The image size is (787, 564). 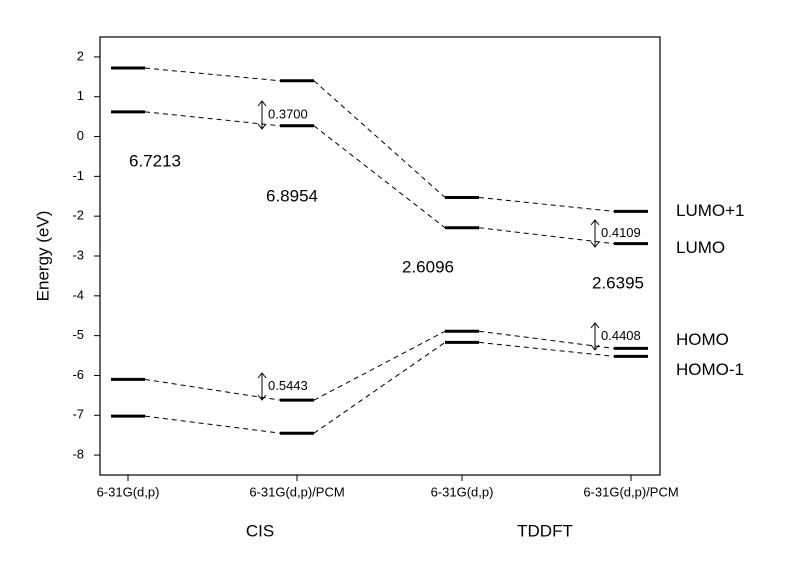 I want to click on gap-label: 6.7213, so click(x=155, y=160).